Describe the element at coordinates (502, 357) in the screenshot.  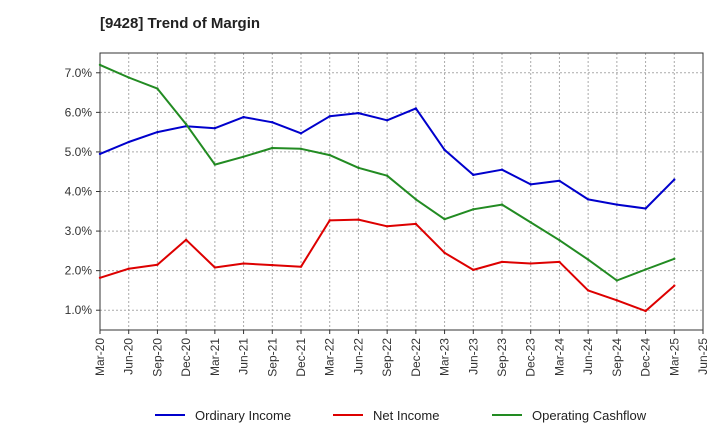
I see `x-tick-label: Sep-23` at that location.